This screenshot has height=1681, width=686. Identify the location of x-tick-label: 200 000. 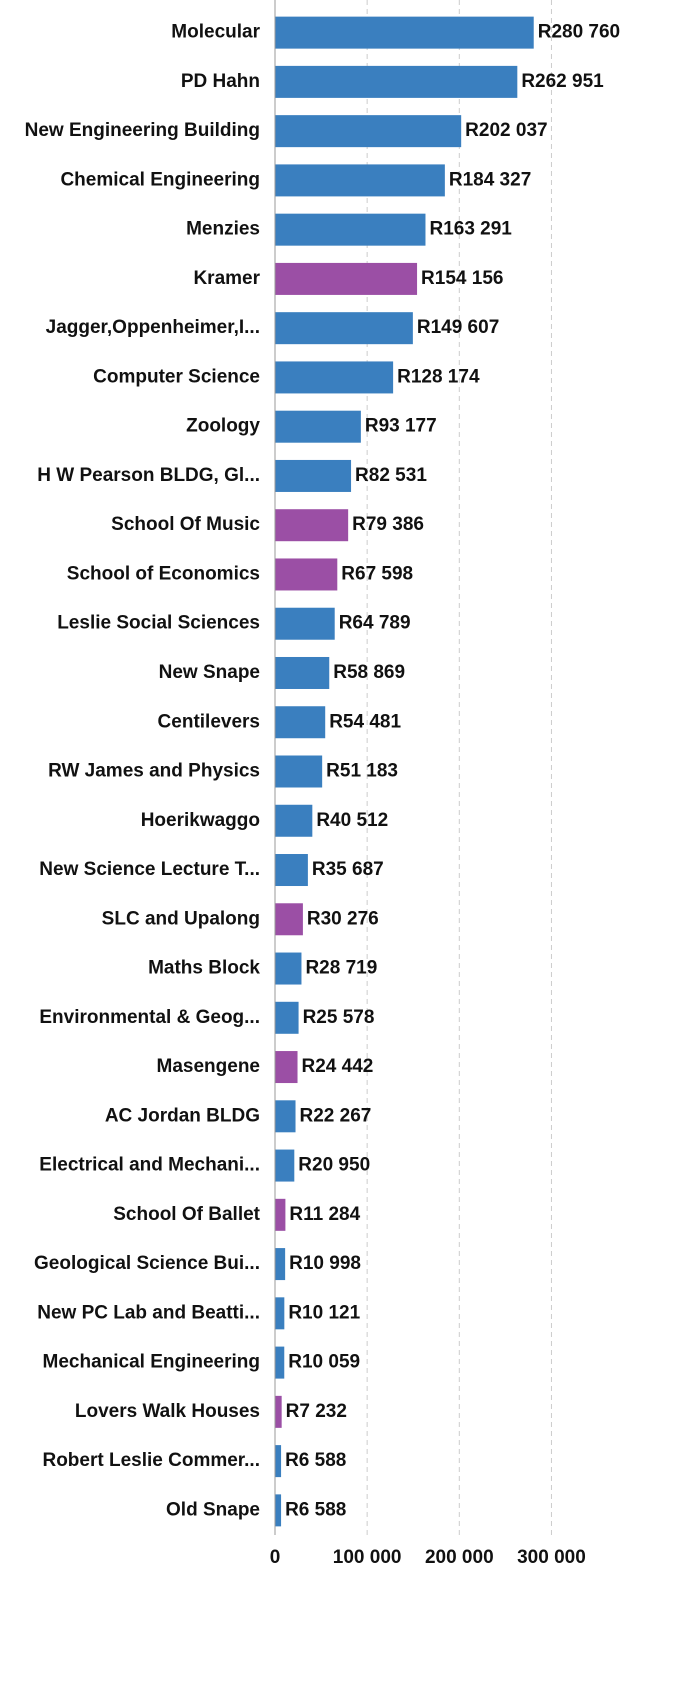
(459, 1557).